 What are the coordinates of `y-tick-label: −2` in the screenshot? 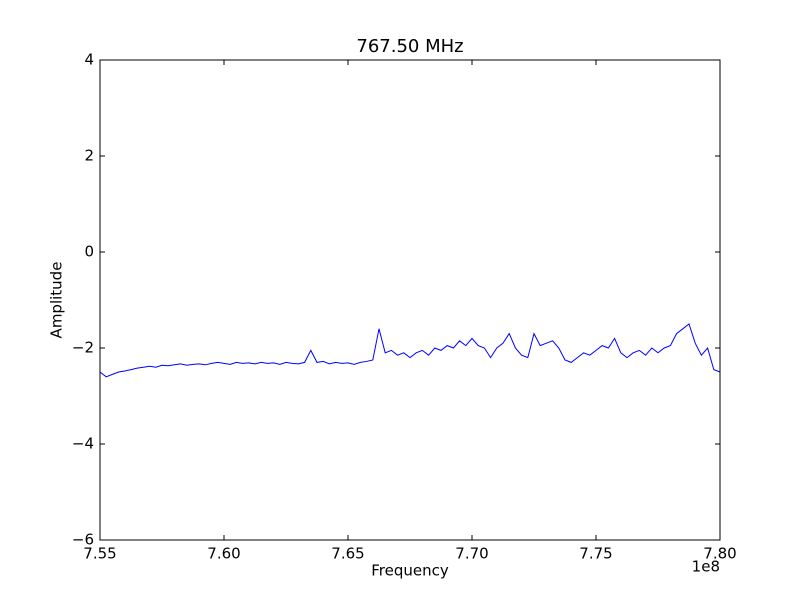 It's located at (83, 348).